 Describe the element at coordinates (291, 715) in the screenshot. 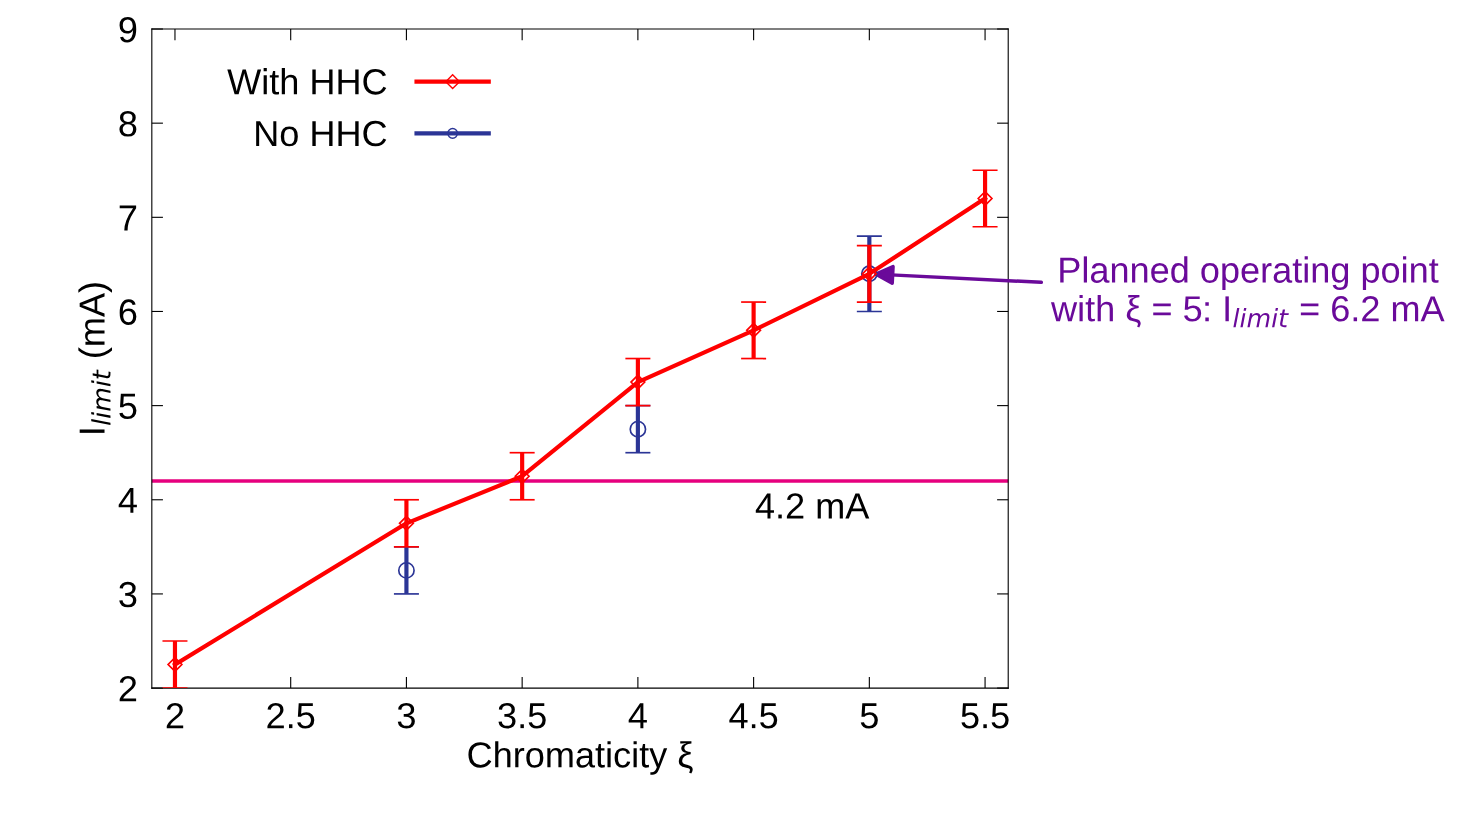

I see `x-tick-label: 2.5` at that location.